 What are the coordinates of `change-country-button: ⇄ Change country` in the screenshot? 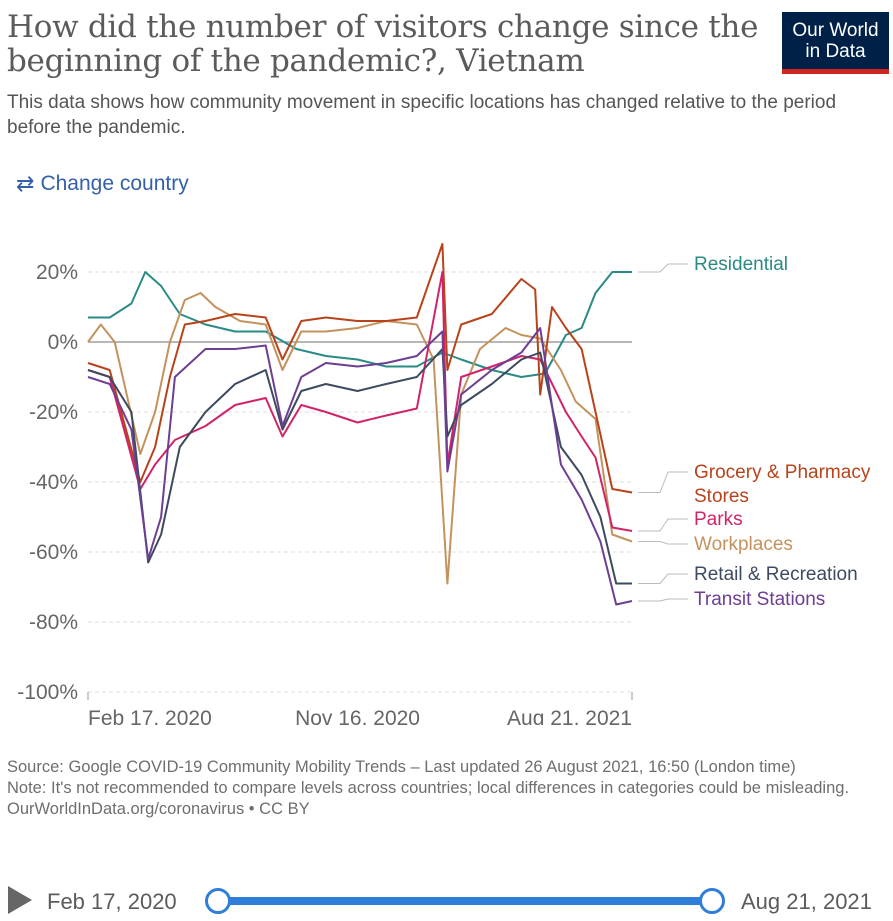 It's located at (102, 184).